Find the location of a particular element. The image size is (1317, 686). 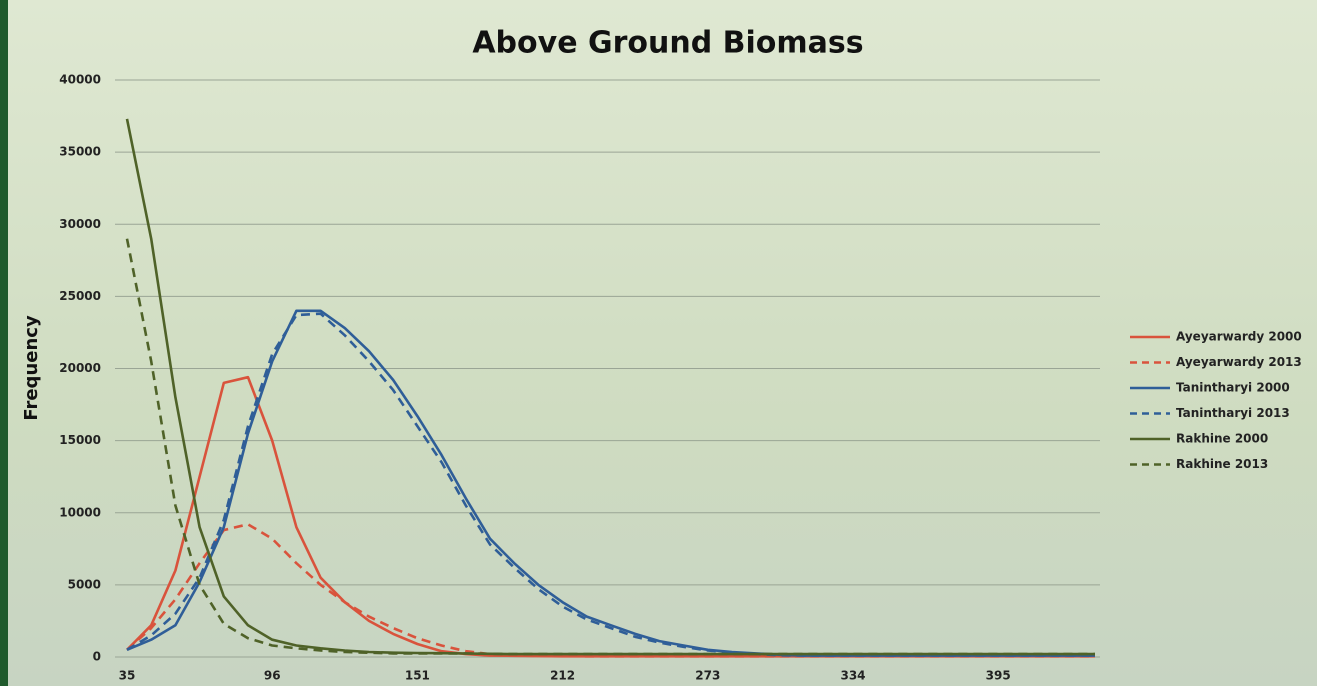

y-tick-label: 10000 is located at coordinates (80, 512).